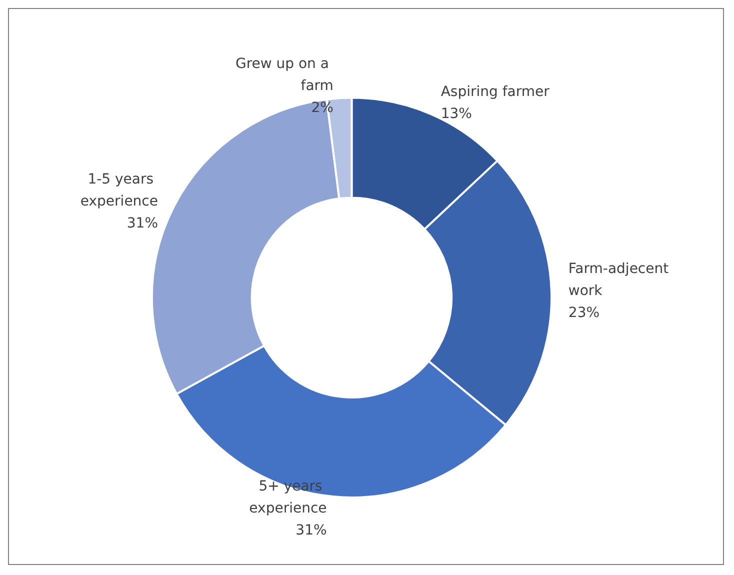 The image size is (734, 575). Describe the element at coordinates (584, 312) in the screenshot. I see `data-label: 23%` at that location.